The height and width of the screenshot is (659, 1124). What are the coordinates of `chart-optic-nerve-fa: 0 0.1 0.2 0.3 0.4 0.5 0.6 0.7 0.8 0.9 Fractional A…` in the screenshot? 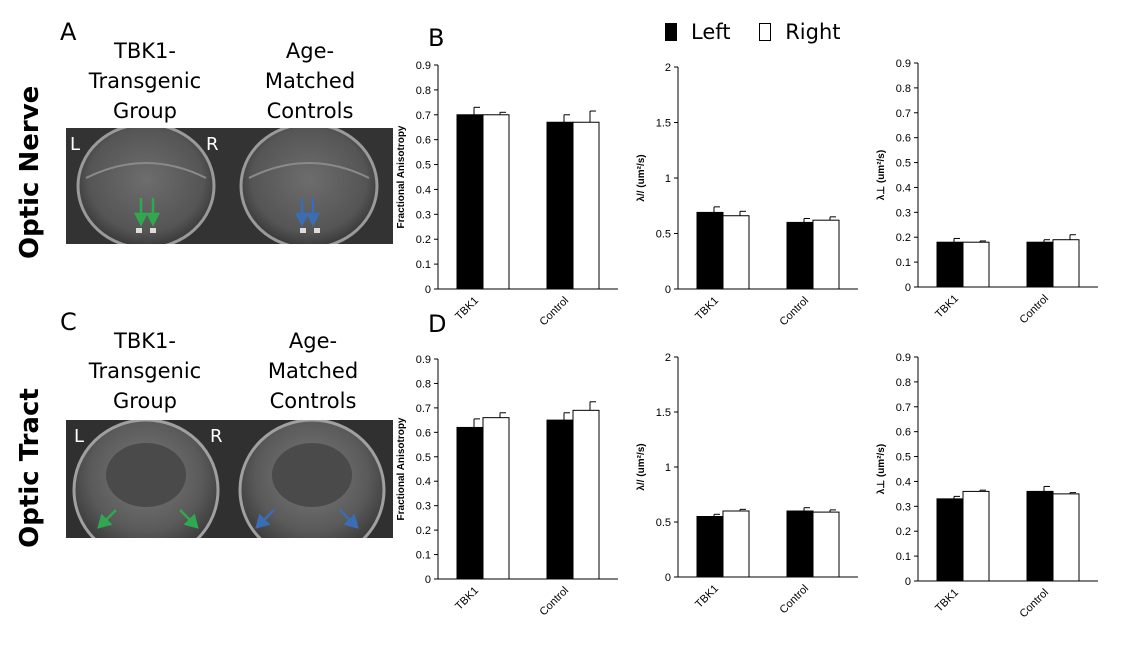 It's located at (507, 192).